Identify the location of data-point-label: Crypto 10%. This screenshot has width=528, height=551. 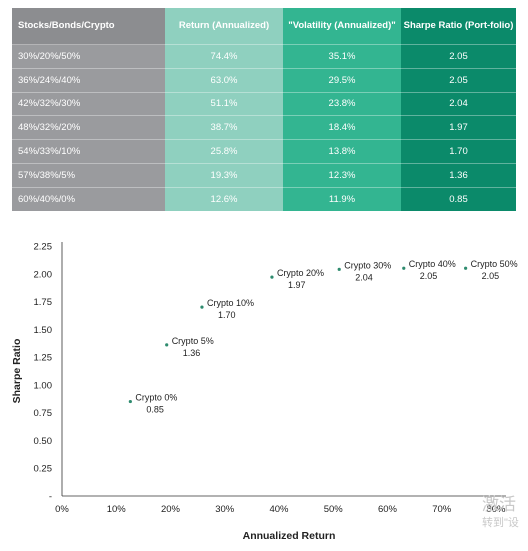
(230, 303).